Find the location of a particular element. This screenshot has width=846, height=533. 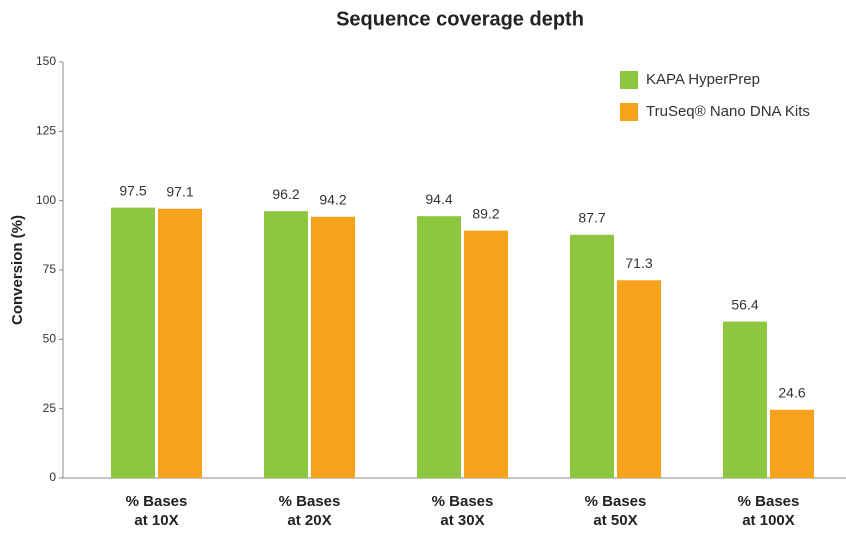

value-label: 56.4 is located at coordinates (744, 304).